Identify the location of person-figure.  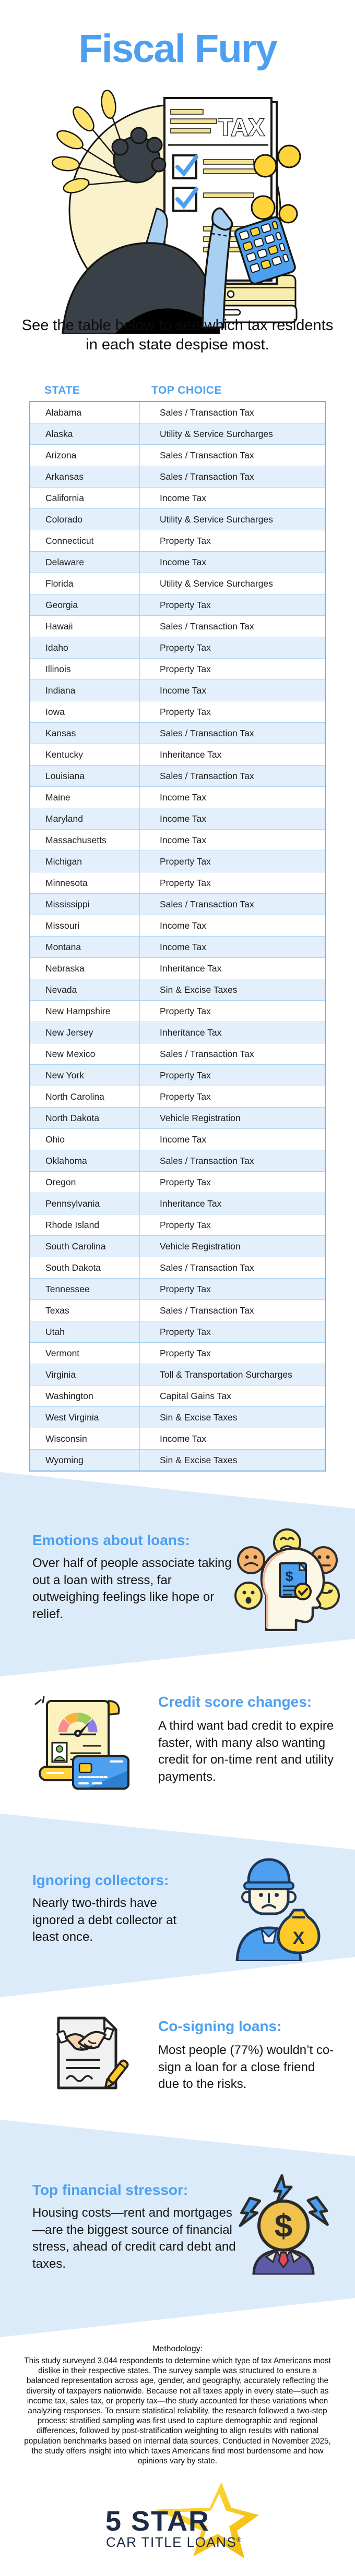
(147, 230).